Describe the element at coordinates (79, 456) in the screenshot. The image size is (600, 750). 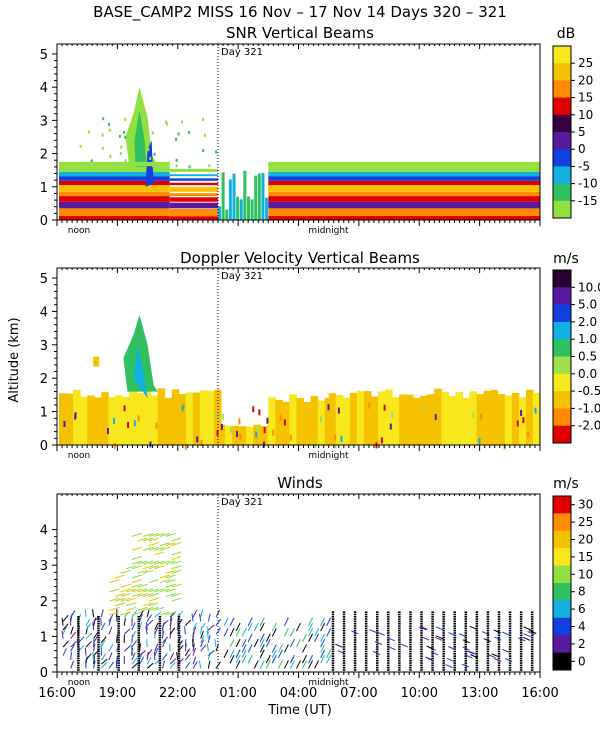
I see `noon-label: noon` at that location.